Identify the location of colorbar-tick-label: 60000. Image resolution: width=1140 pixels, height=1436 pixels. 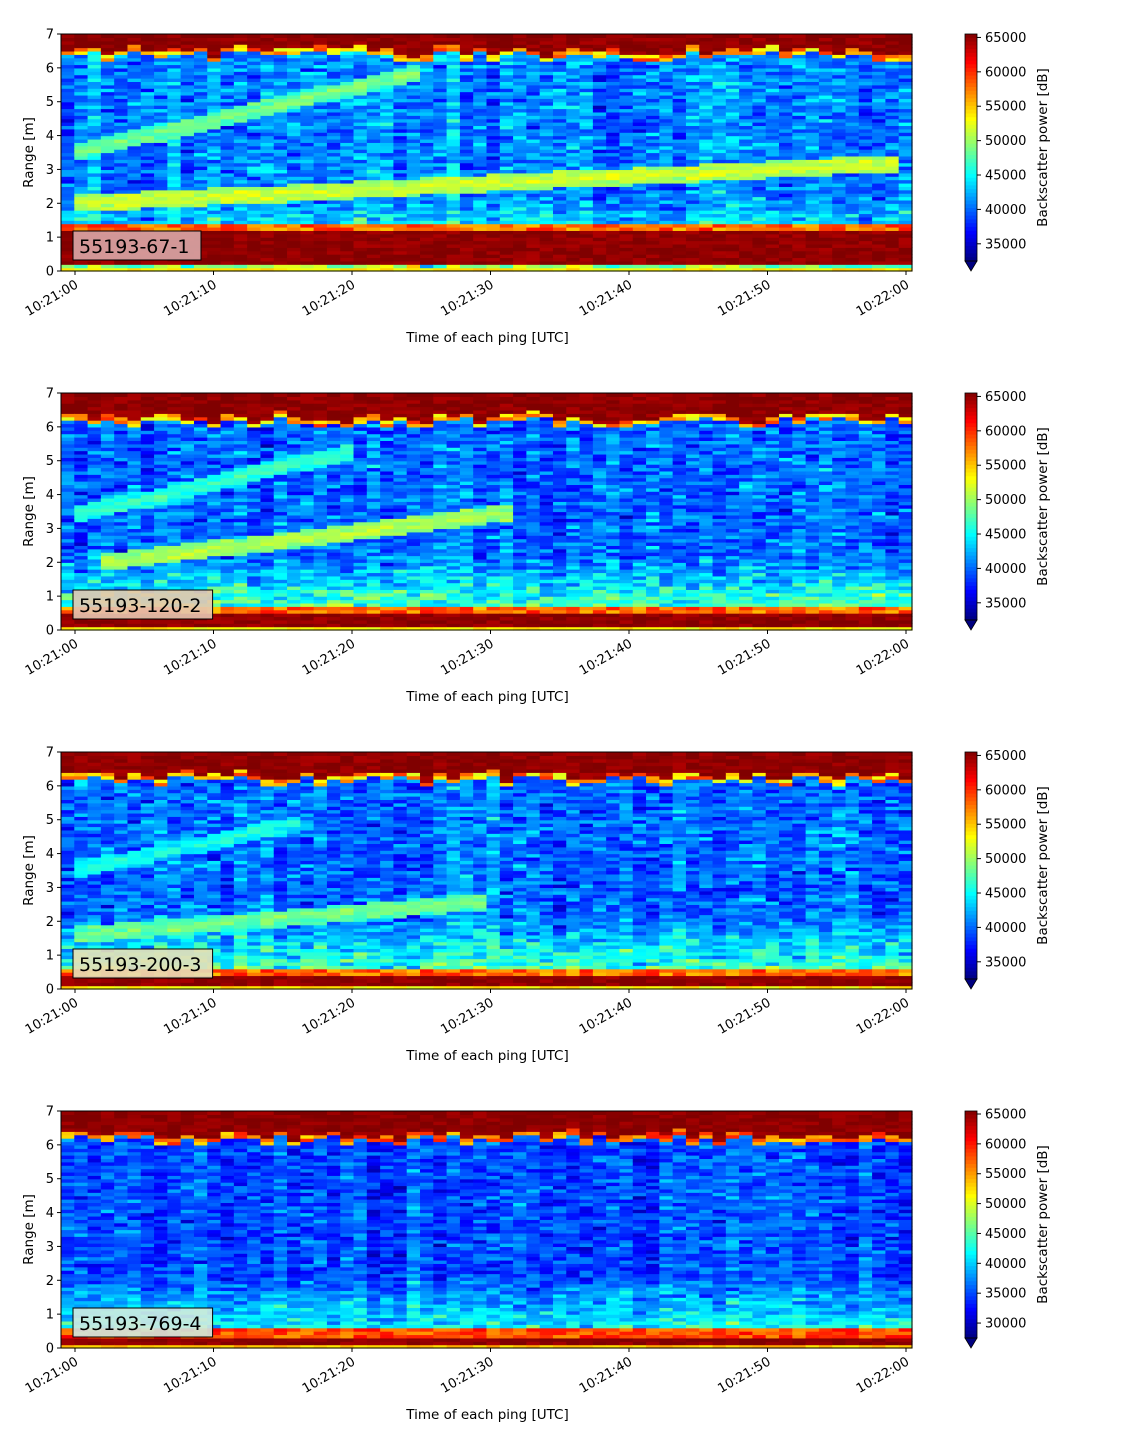
(1005, 72).